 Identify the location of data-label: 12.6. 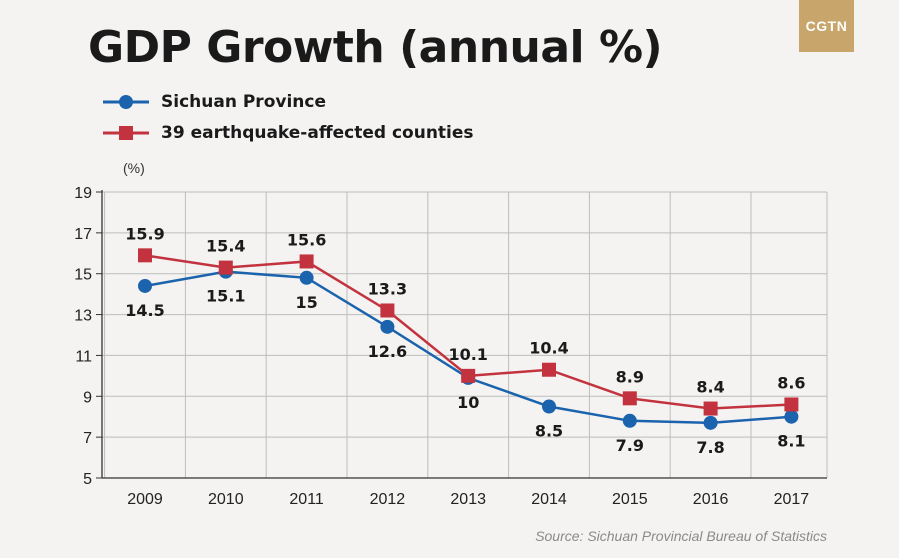
(387, 351).